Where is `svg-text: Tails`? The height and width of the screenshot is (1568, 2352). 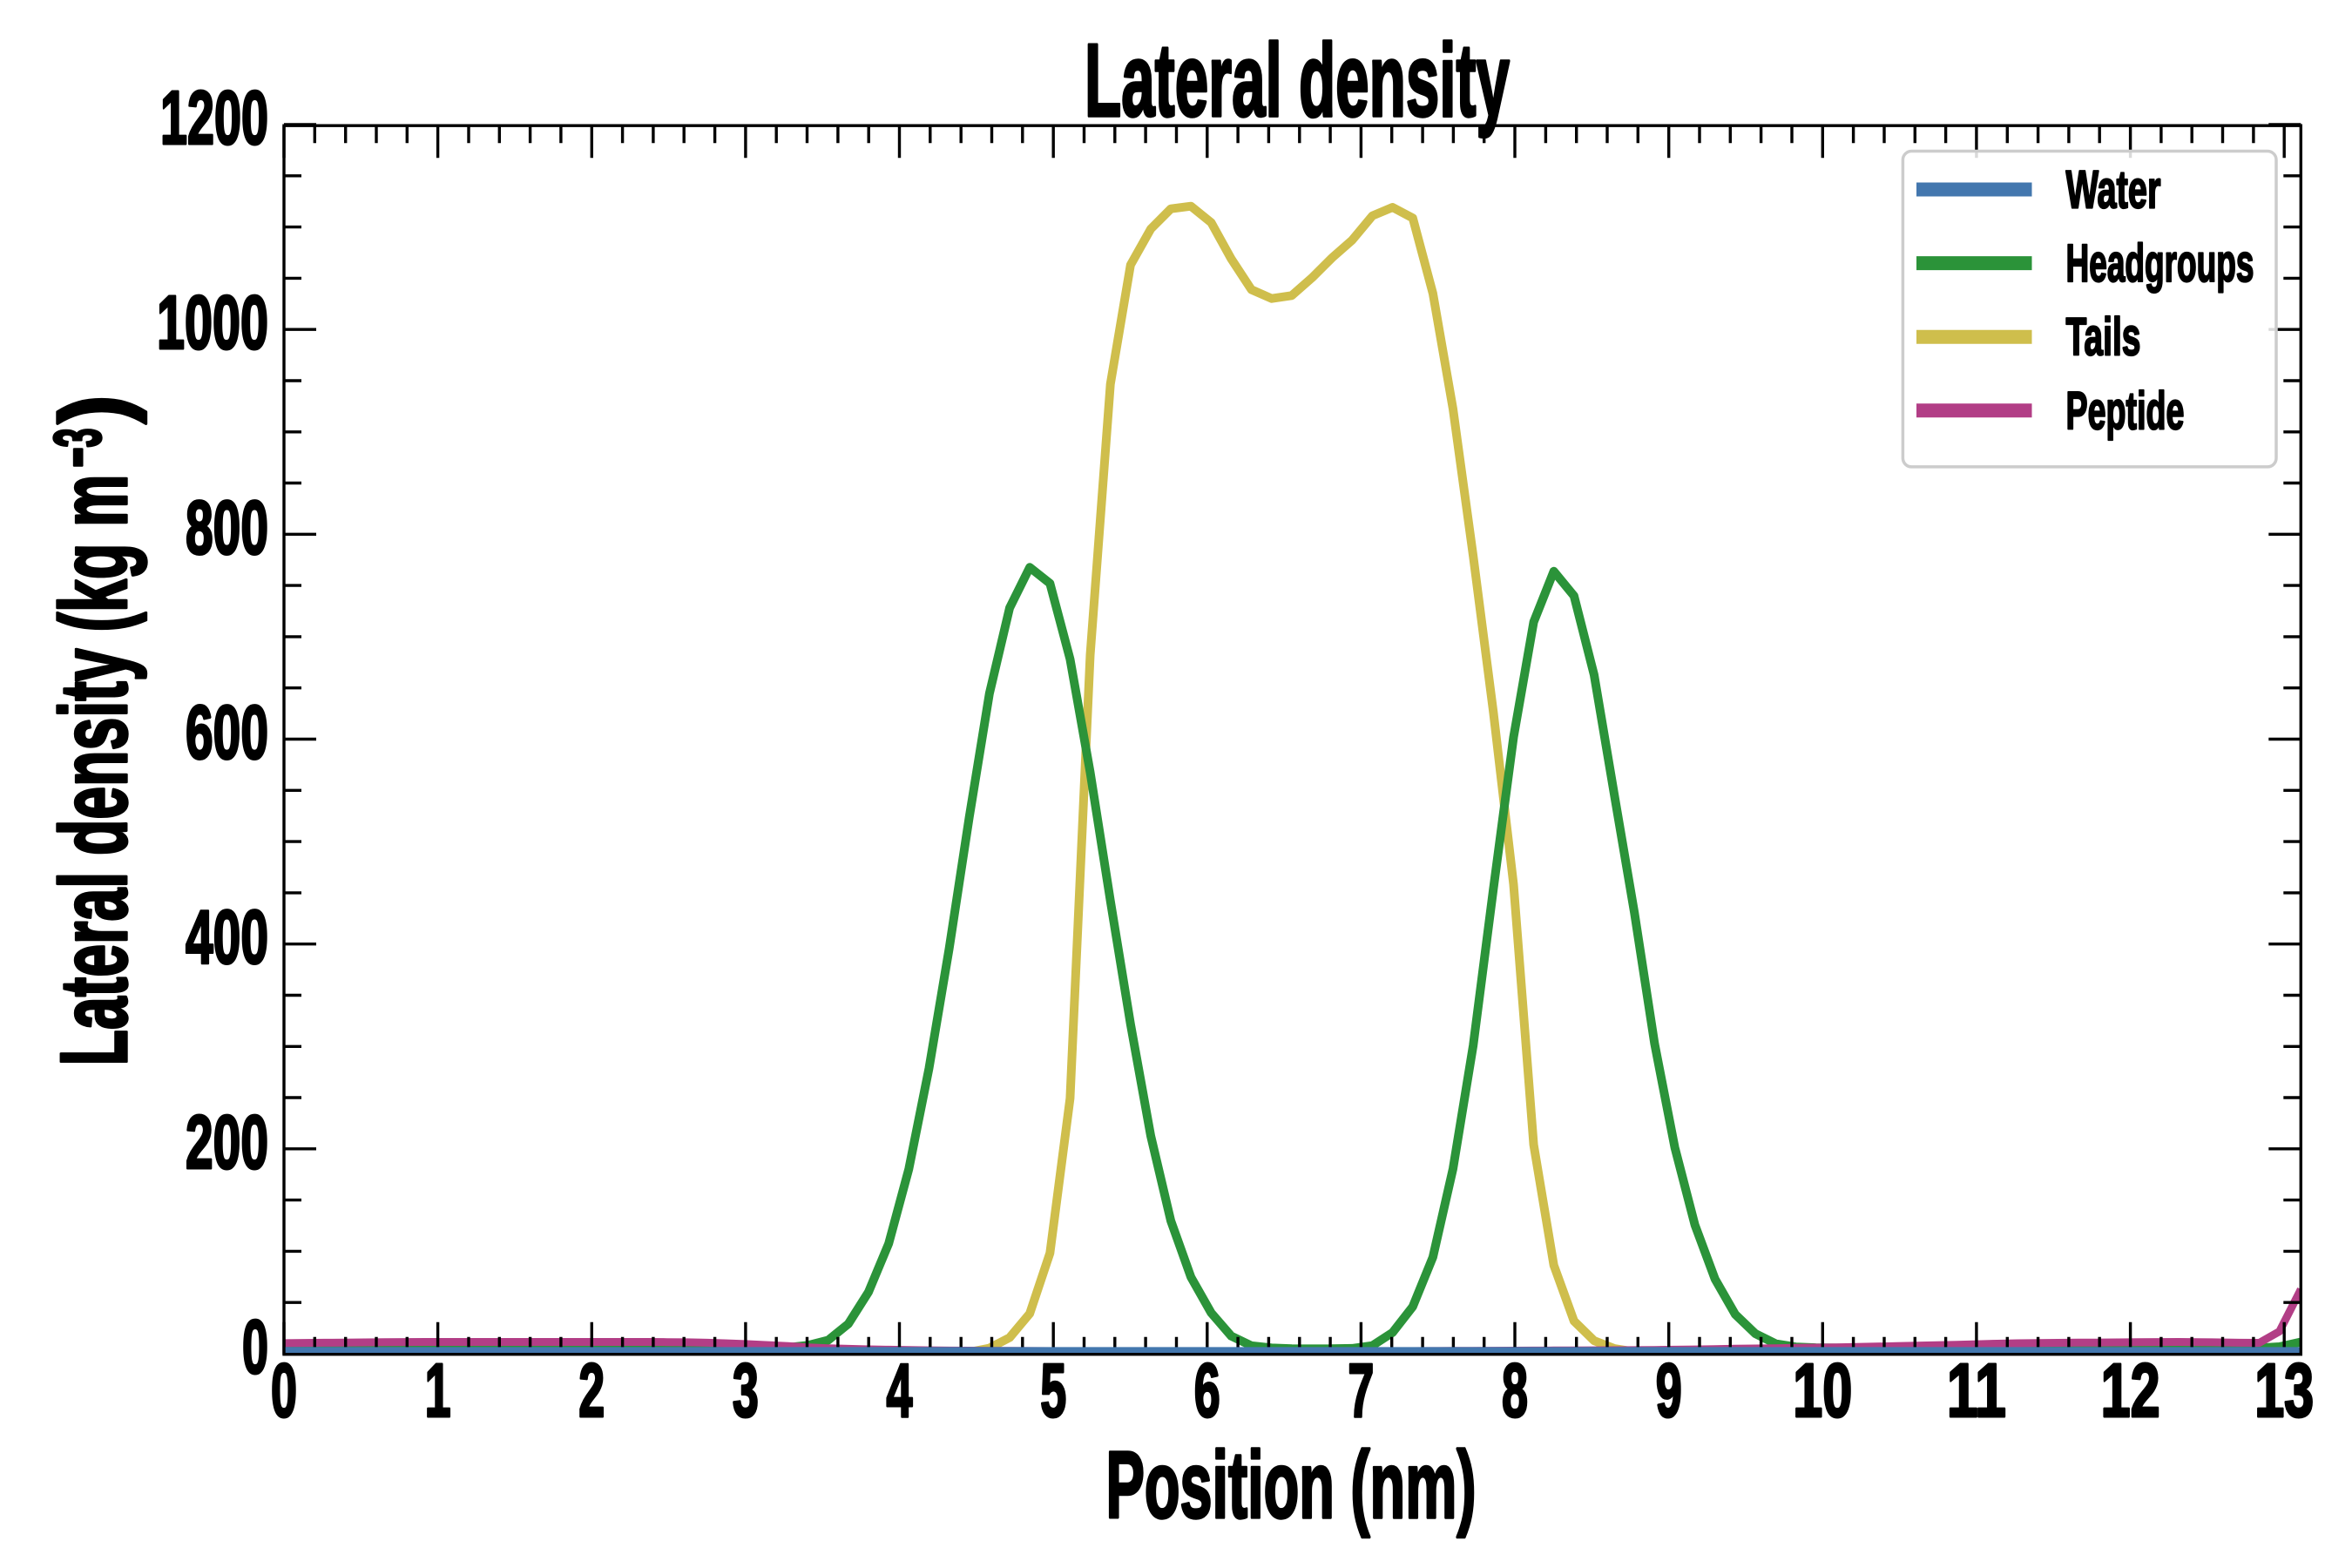
svg-text: Tails is located at coordinates (2103, 337).